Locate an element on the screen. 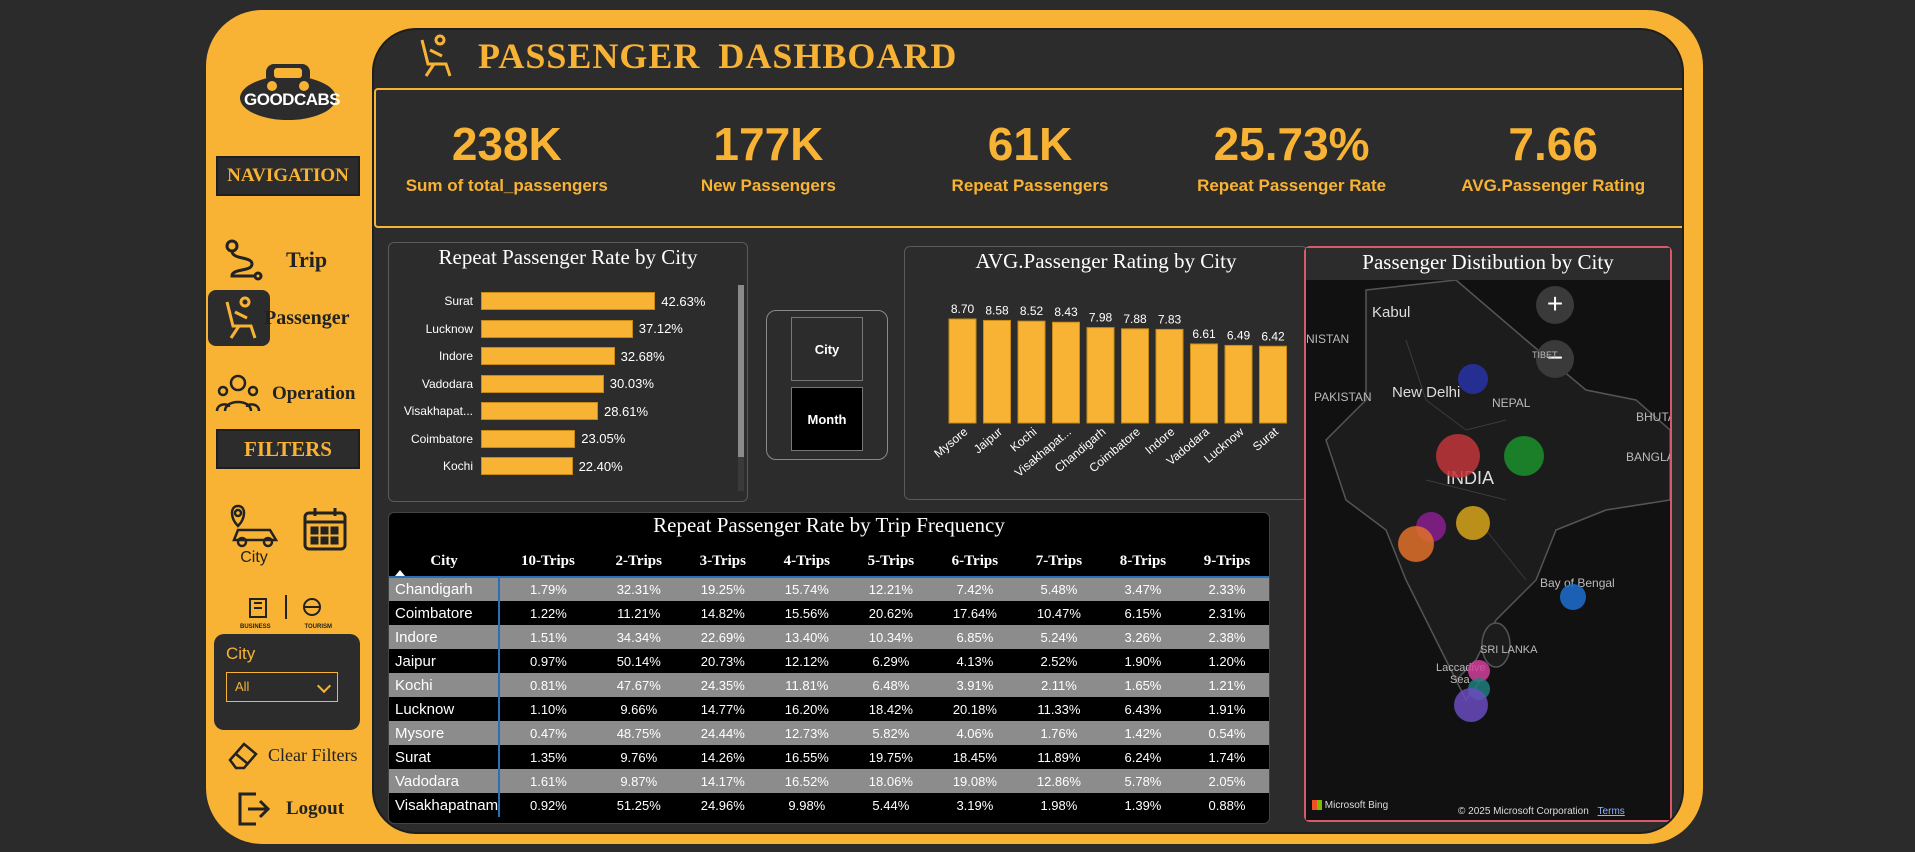  kpi-card: 25.73% Repeat Passenger Rate is located at coordinates (1292, 158).